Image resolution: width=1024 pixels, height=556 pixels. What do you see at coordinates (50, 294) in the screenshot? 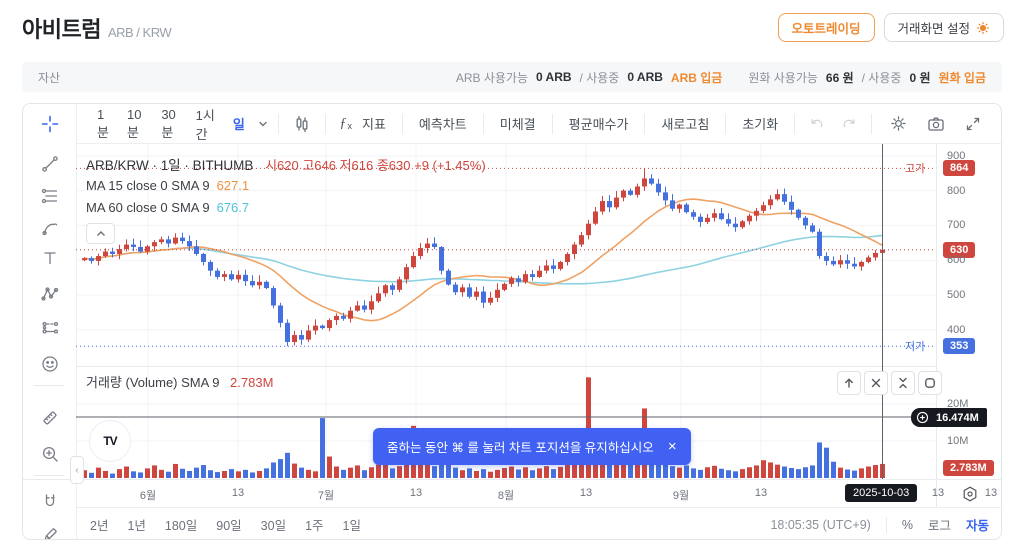
I see `xabcd-pattern-icon` at bounding box center [50, 294].